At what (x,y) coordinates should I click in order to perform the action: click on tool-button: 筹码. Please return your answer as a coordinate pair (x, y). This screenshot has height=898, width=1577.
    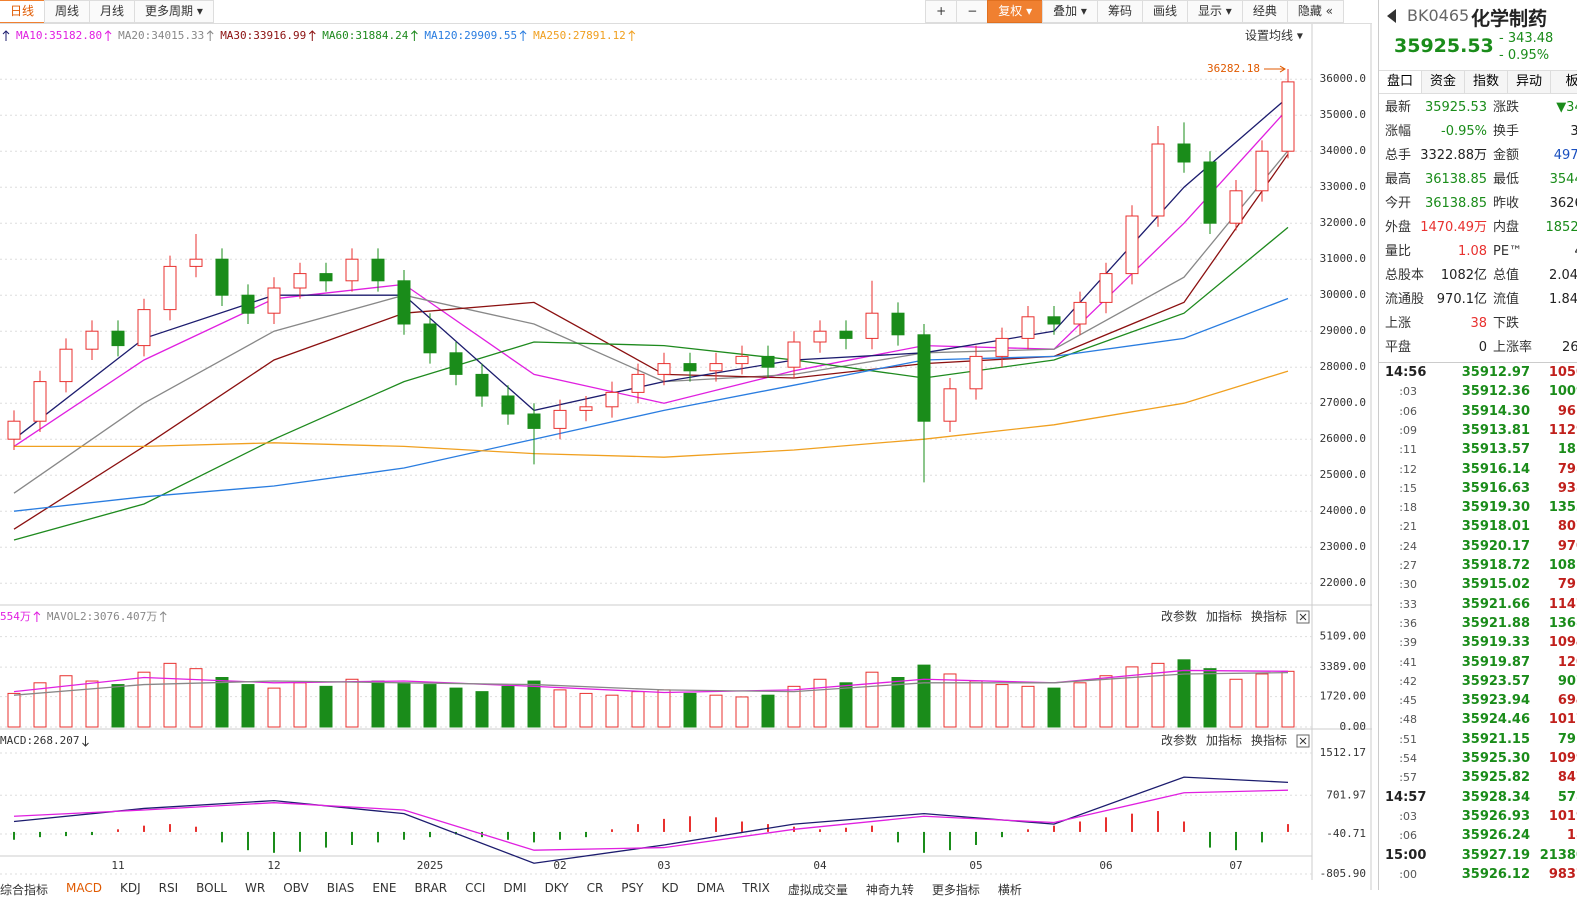
    Looking at the image, I should click on (1120, 11).